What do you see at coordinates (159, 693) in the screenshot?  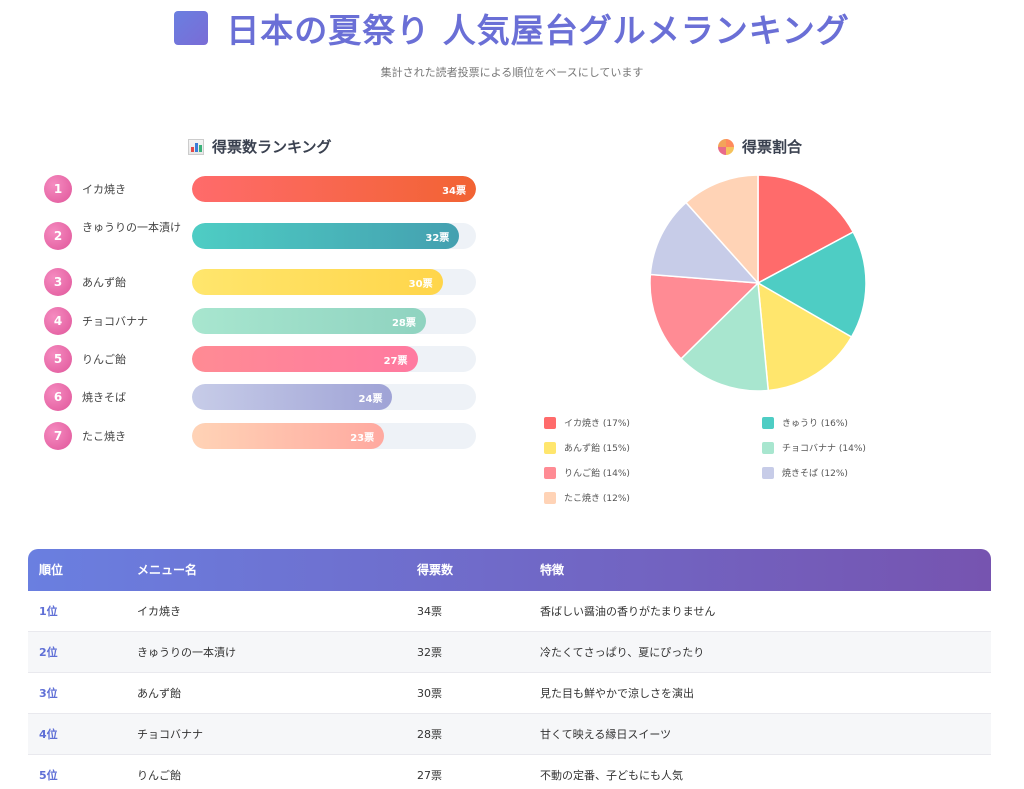 I see `cell-menu: あんず飴` at bounding box center [159, 693].